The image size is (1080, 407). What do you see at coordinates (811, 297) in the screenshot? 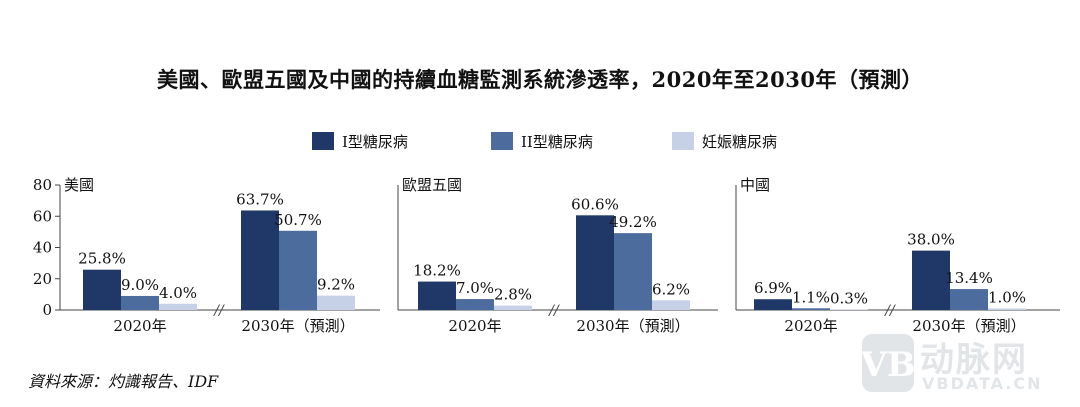
I see `data-label-2-0-1: 1.1%` at bounding box center [811, 297].